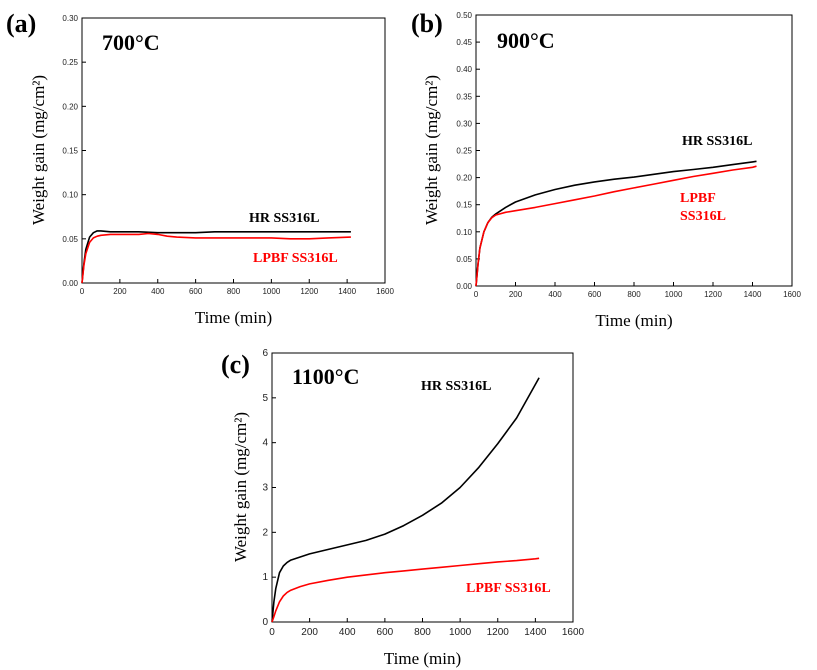 Image resolution: width=817 pixels, height=670 pixels. What do you see at coordinates (717, 141) in the screenshot?
I see `panel-b-hr-label: HR SS316L` at bounding box center [717, 141].